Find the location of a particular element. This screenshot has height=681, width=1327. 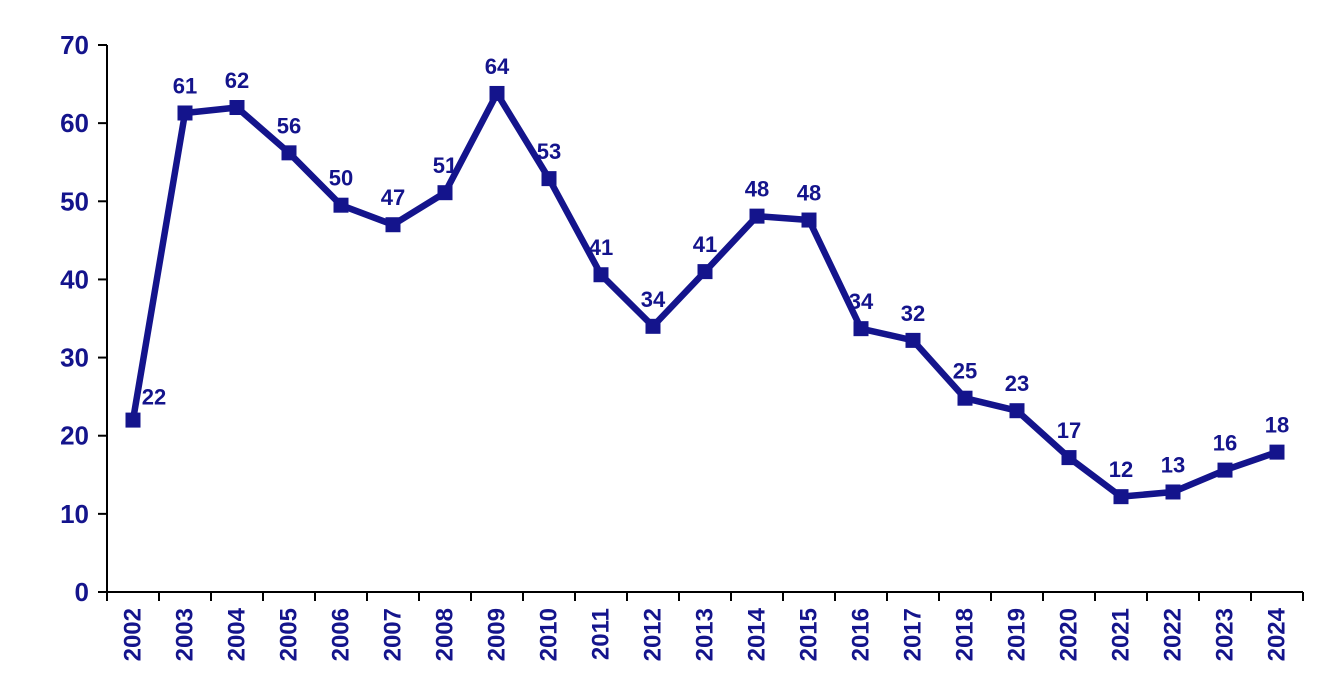

x-tick-label: 2019 is located at coordinates (1017, 634).